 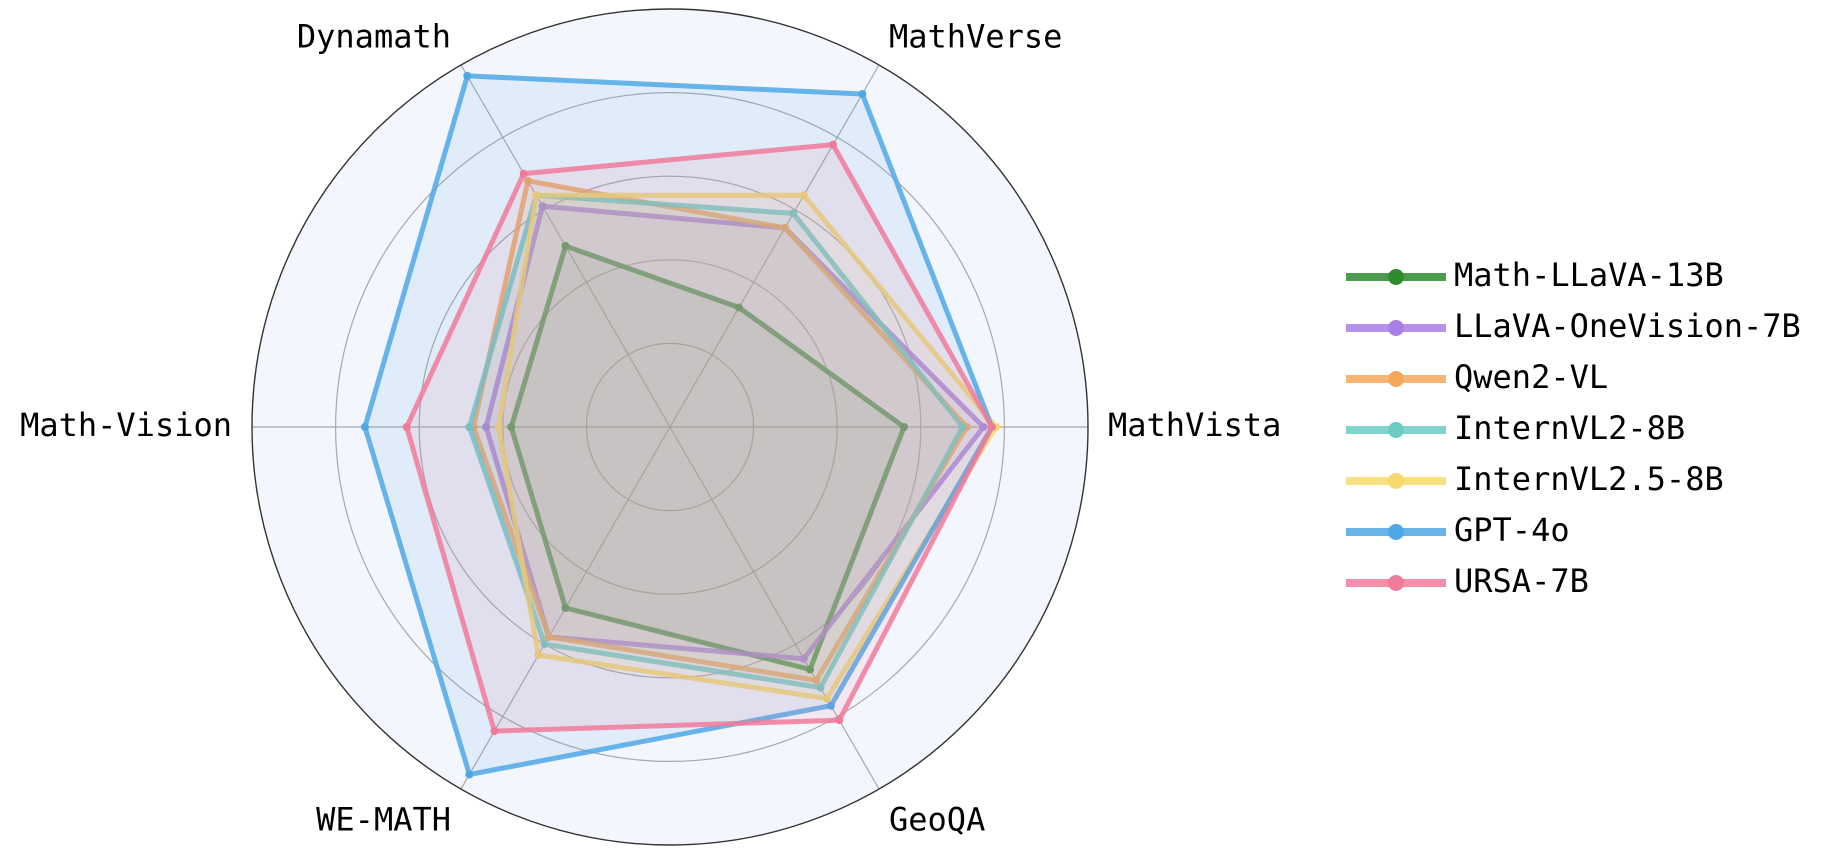 I want to click on legend-item: URSA-7B, so click(x=1467, y=581).